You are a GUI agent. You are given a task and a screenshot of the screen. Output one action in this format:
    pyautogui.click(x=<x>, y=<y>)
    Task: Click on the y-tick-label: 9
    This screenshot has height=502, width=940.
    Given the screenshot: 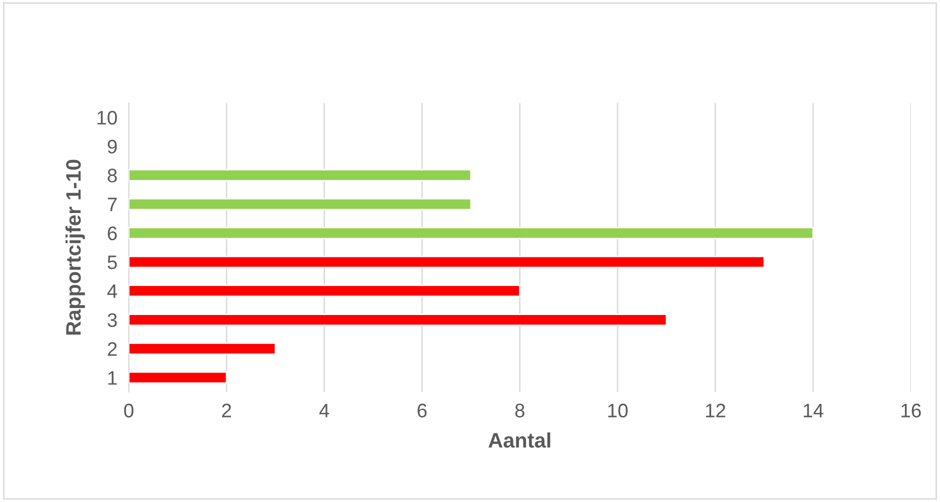 What is the action you would take?
    pyautogui.click(x=112, y=147)
    